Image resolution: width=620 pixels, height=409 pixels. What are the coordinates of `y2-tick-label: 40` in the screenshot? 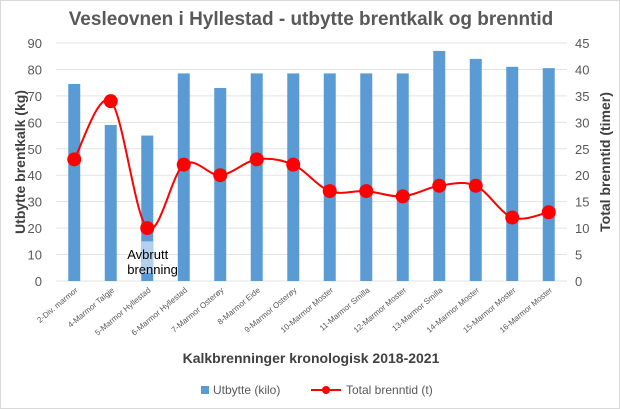 It's located at (582, 69).